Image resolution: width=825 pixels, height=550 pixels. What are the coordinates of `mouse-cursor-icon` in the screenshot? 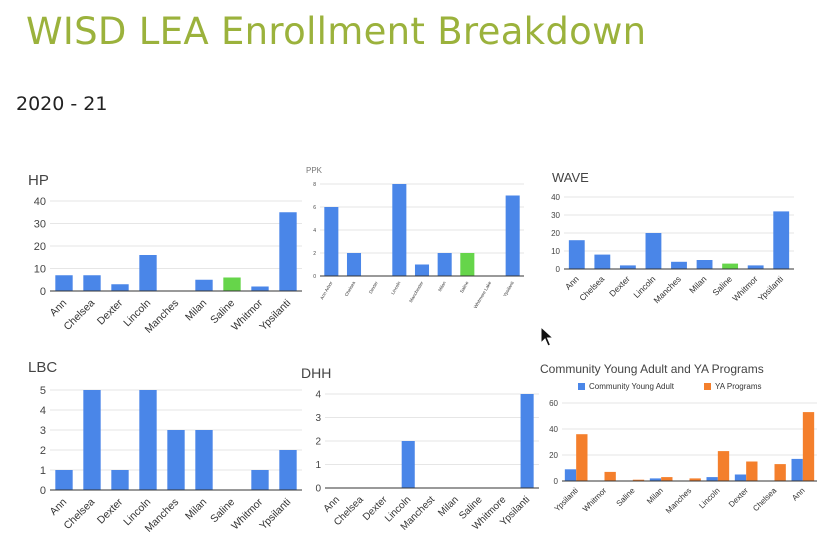 It's located at (547, 336).